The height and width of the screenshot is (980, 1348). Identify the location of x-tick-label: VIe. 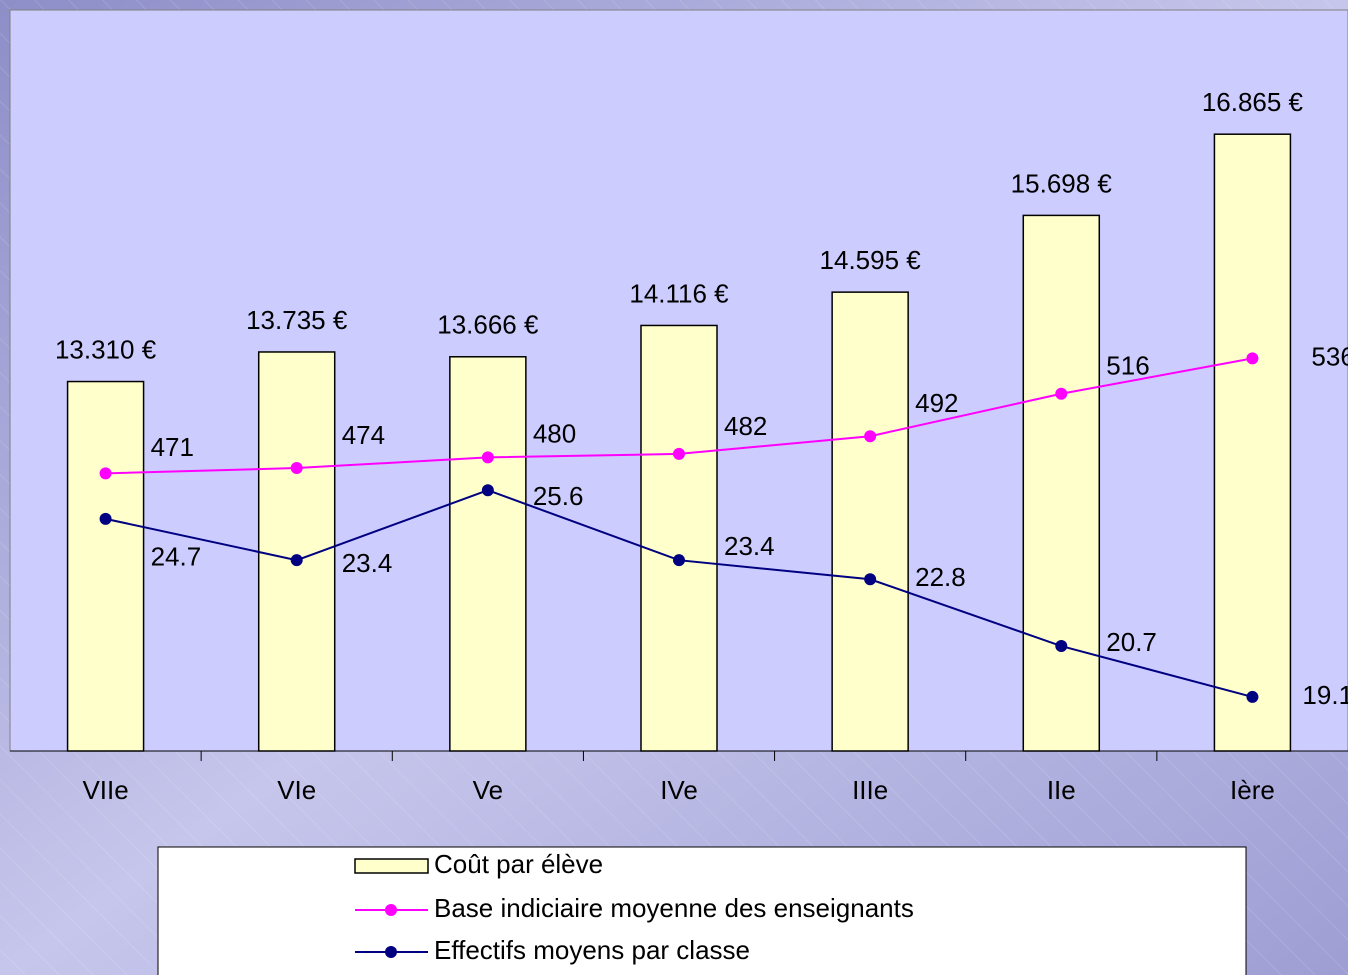
(296, 790).